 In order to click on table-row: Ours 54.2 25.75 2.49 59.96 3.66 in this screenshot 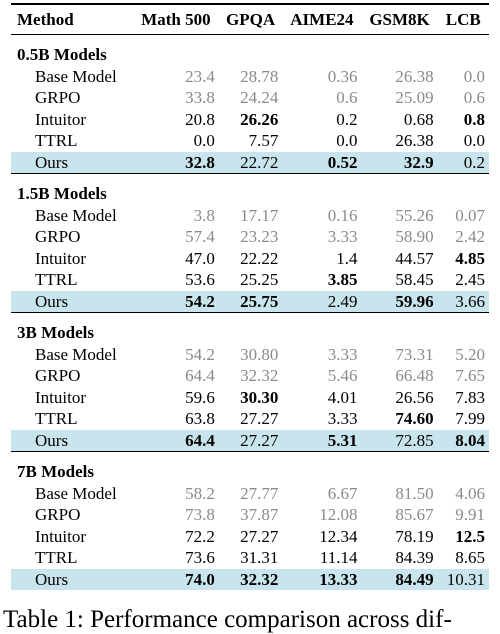, I will do `click(250, 301)`.